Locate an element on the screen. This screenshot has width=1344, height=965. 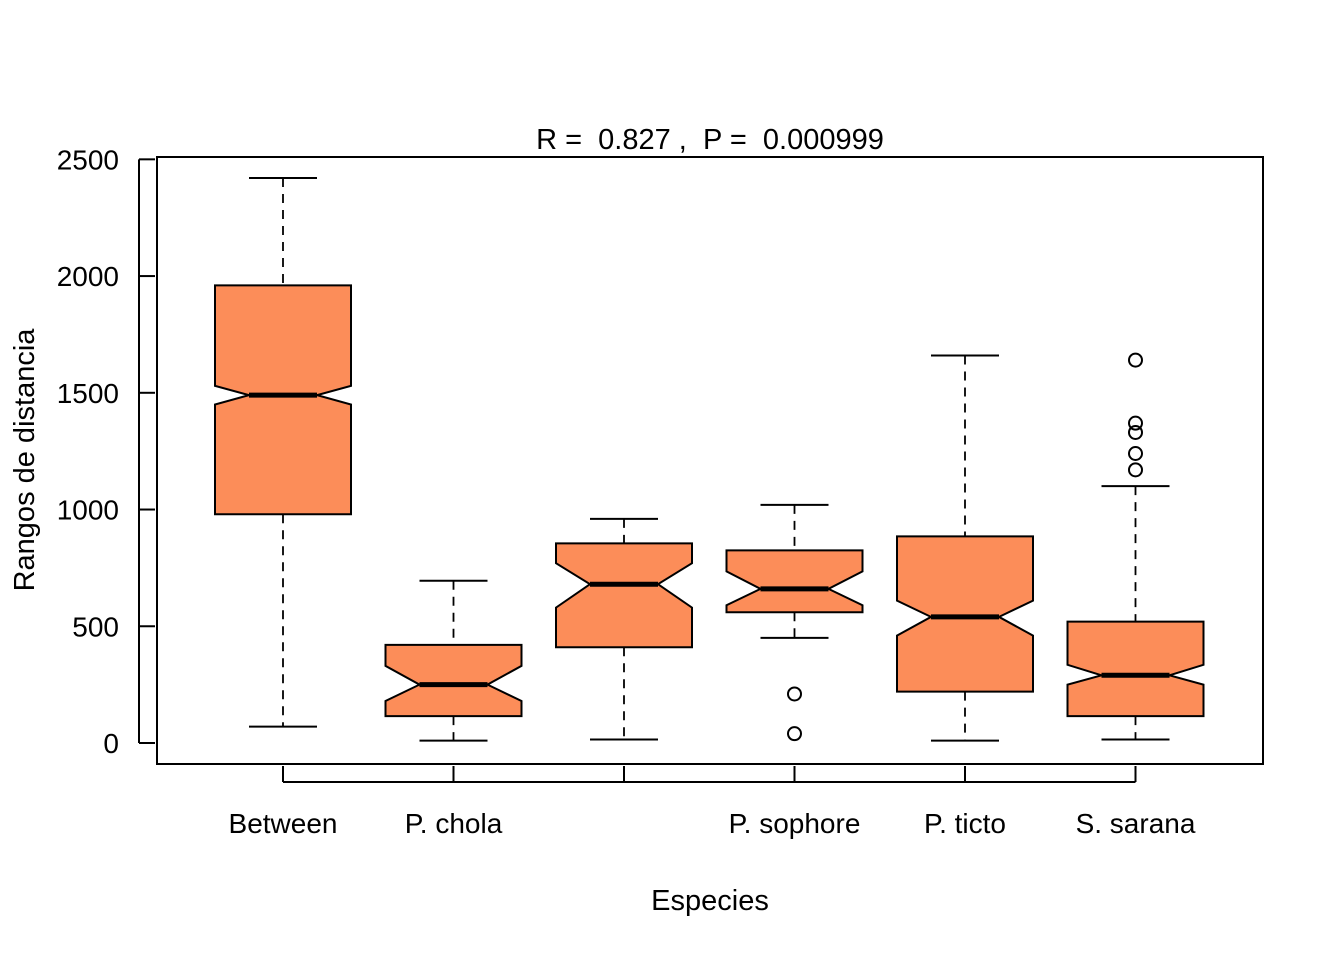
y-tick-label: 2000 is located at coordinates (88, 276).